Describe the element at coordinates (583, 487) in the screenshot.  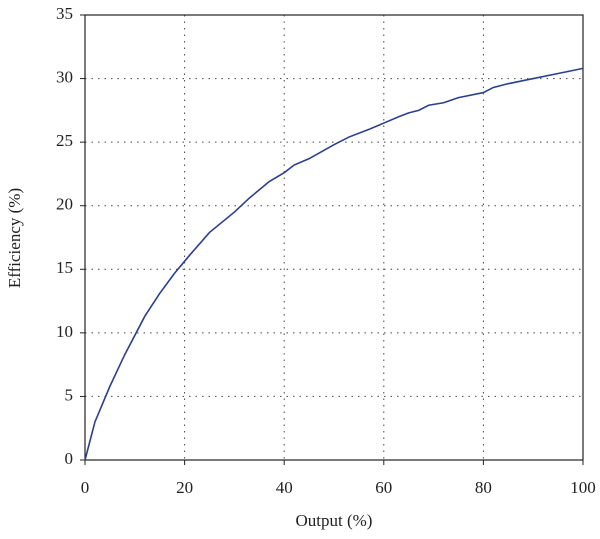
I see `x-tick-label: 100` at that location.